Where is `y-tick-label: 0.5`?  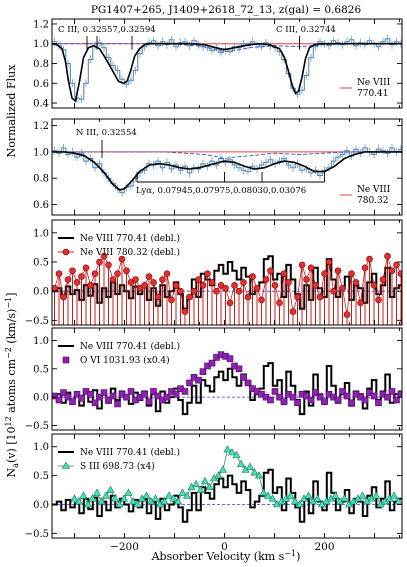
y-tick-label: 0.5 is located at coordinates (41, 263).